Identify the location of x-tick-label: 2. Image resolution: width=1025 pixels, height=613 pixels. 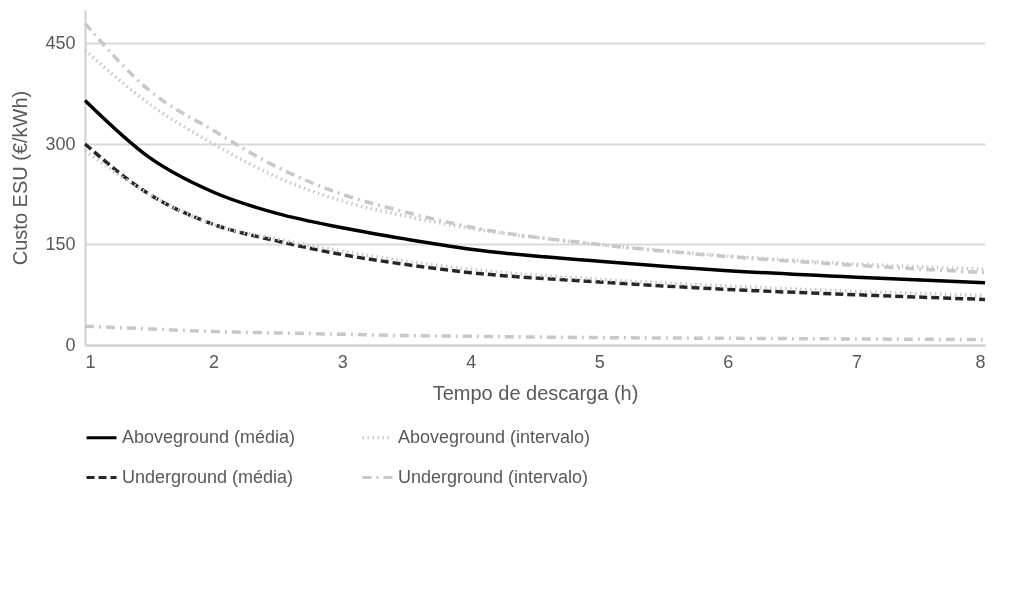
(214, 361).